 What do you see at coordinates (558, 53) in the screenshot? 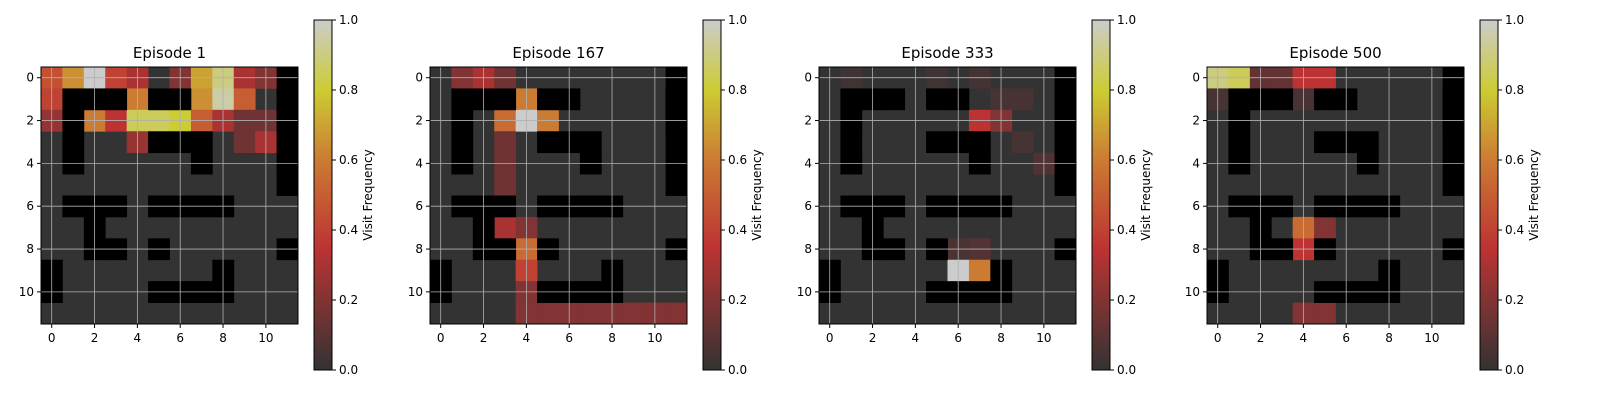
I see `panel-title: Episode 167` at bounding box center [558, 53].